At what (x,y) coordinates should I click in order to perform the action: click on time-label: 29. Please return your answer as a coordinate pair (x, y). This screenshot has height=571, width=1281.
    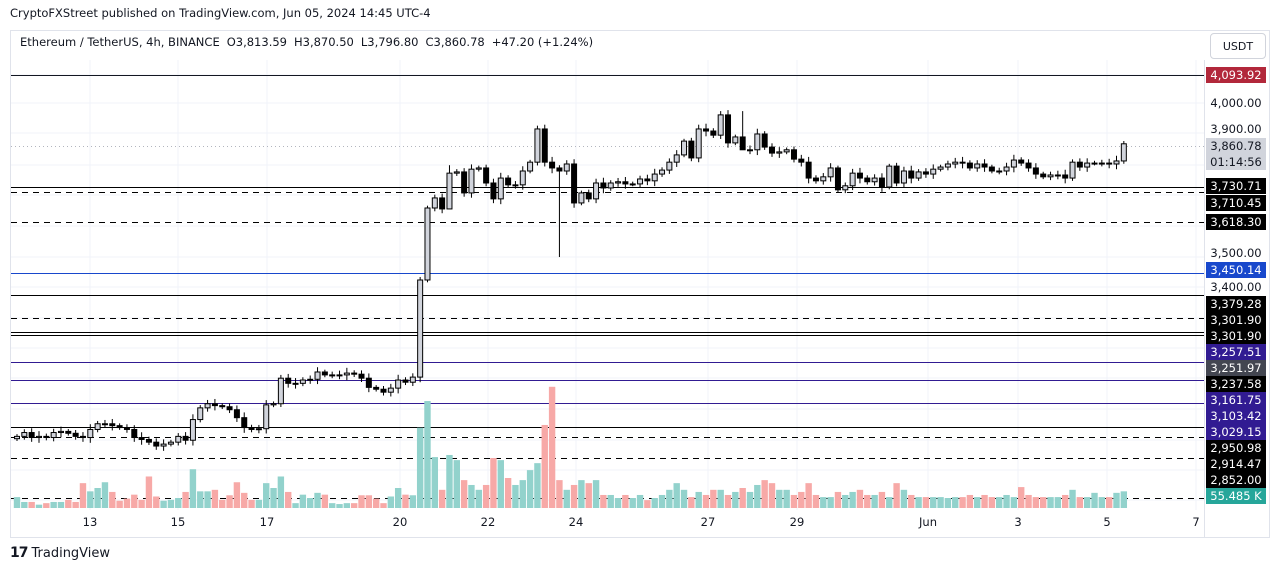
    Looking at the image, I should click on (797, 522).